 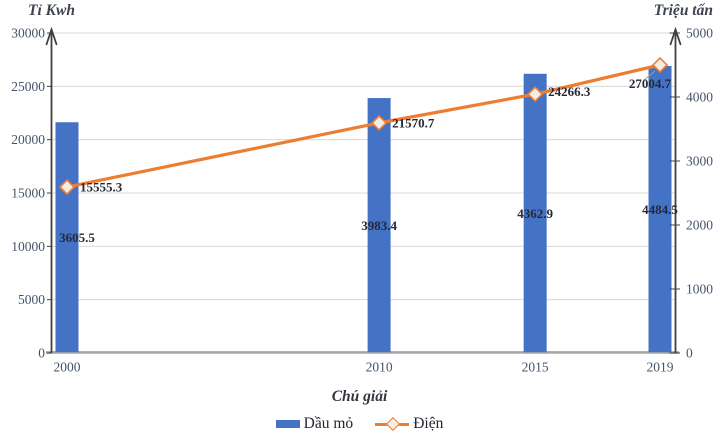 I want to click on label-leader-line, so click(x=649, y=75).